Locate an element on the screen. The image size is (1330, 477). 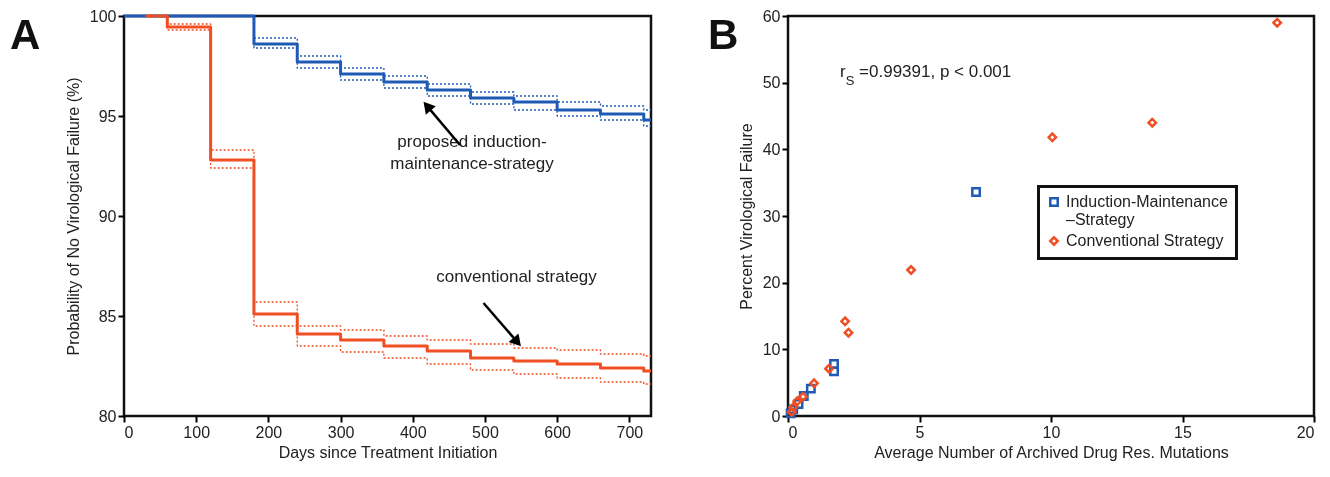
chart-title: A is located at coordinates (25, 34).